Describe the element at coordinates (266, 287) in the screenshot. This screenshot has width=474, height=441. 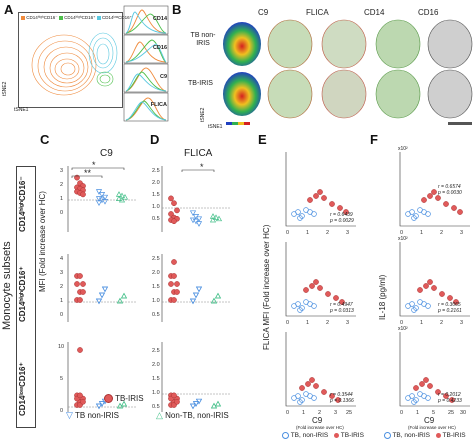
I see `panel-e-ylabel: FLICA MFI (Fold increase over HC)` at that location.